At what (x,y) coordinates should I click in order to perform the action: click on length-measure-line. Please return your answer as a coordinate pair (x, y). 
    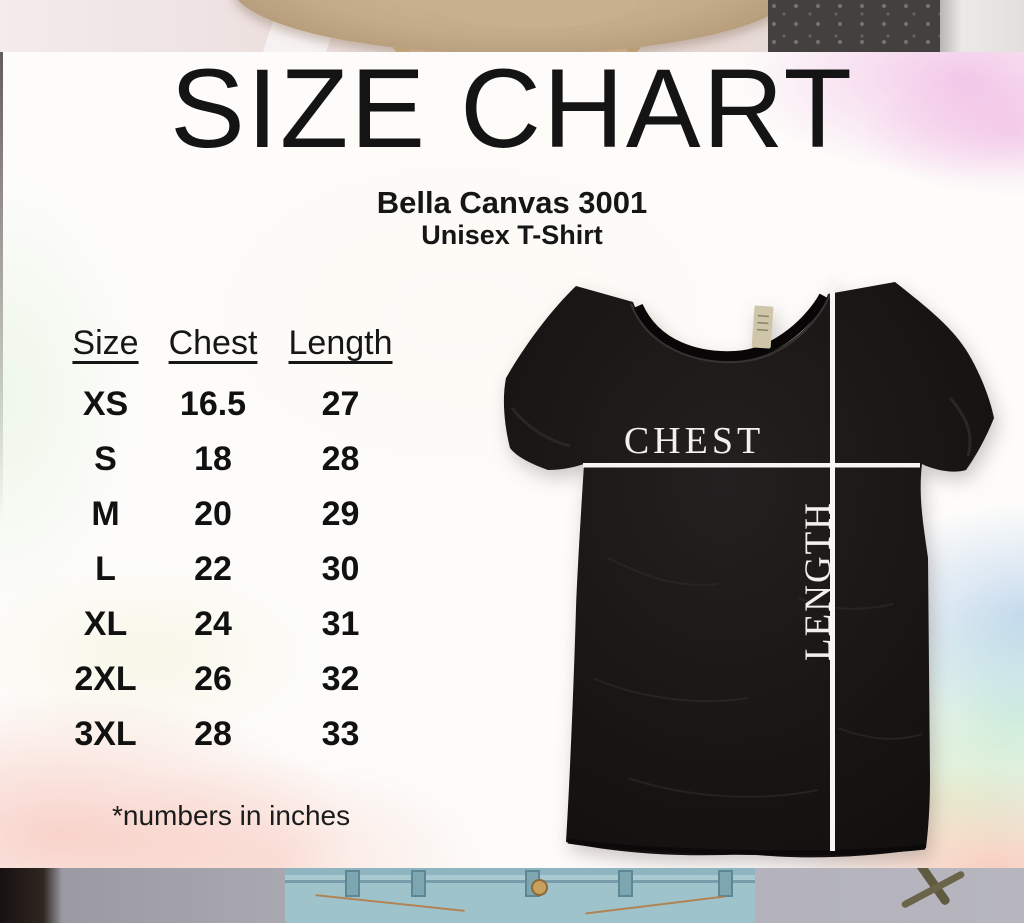
    Looking at the image, I should click on (832, 564).